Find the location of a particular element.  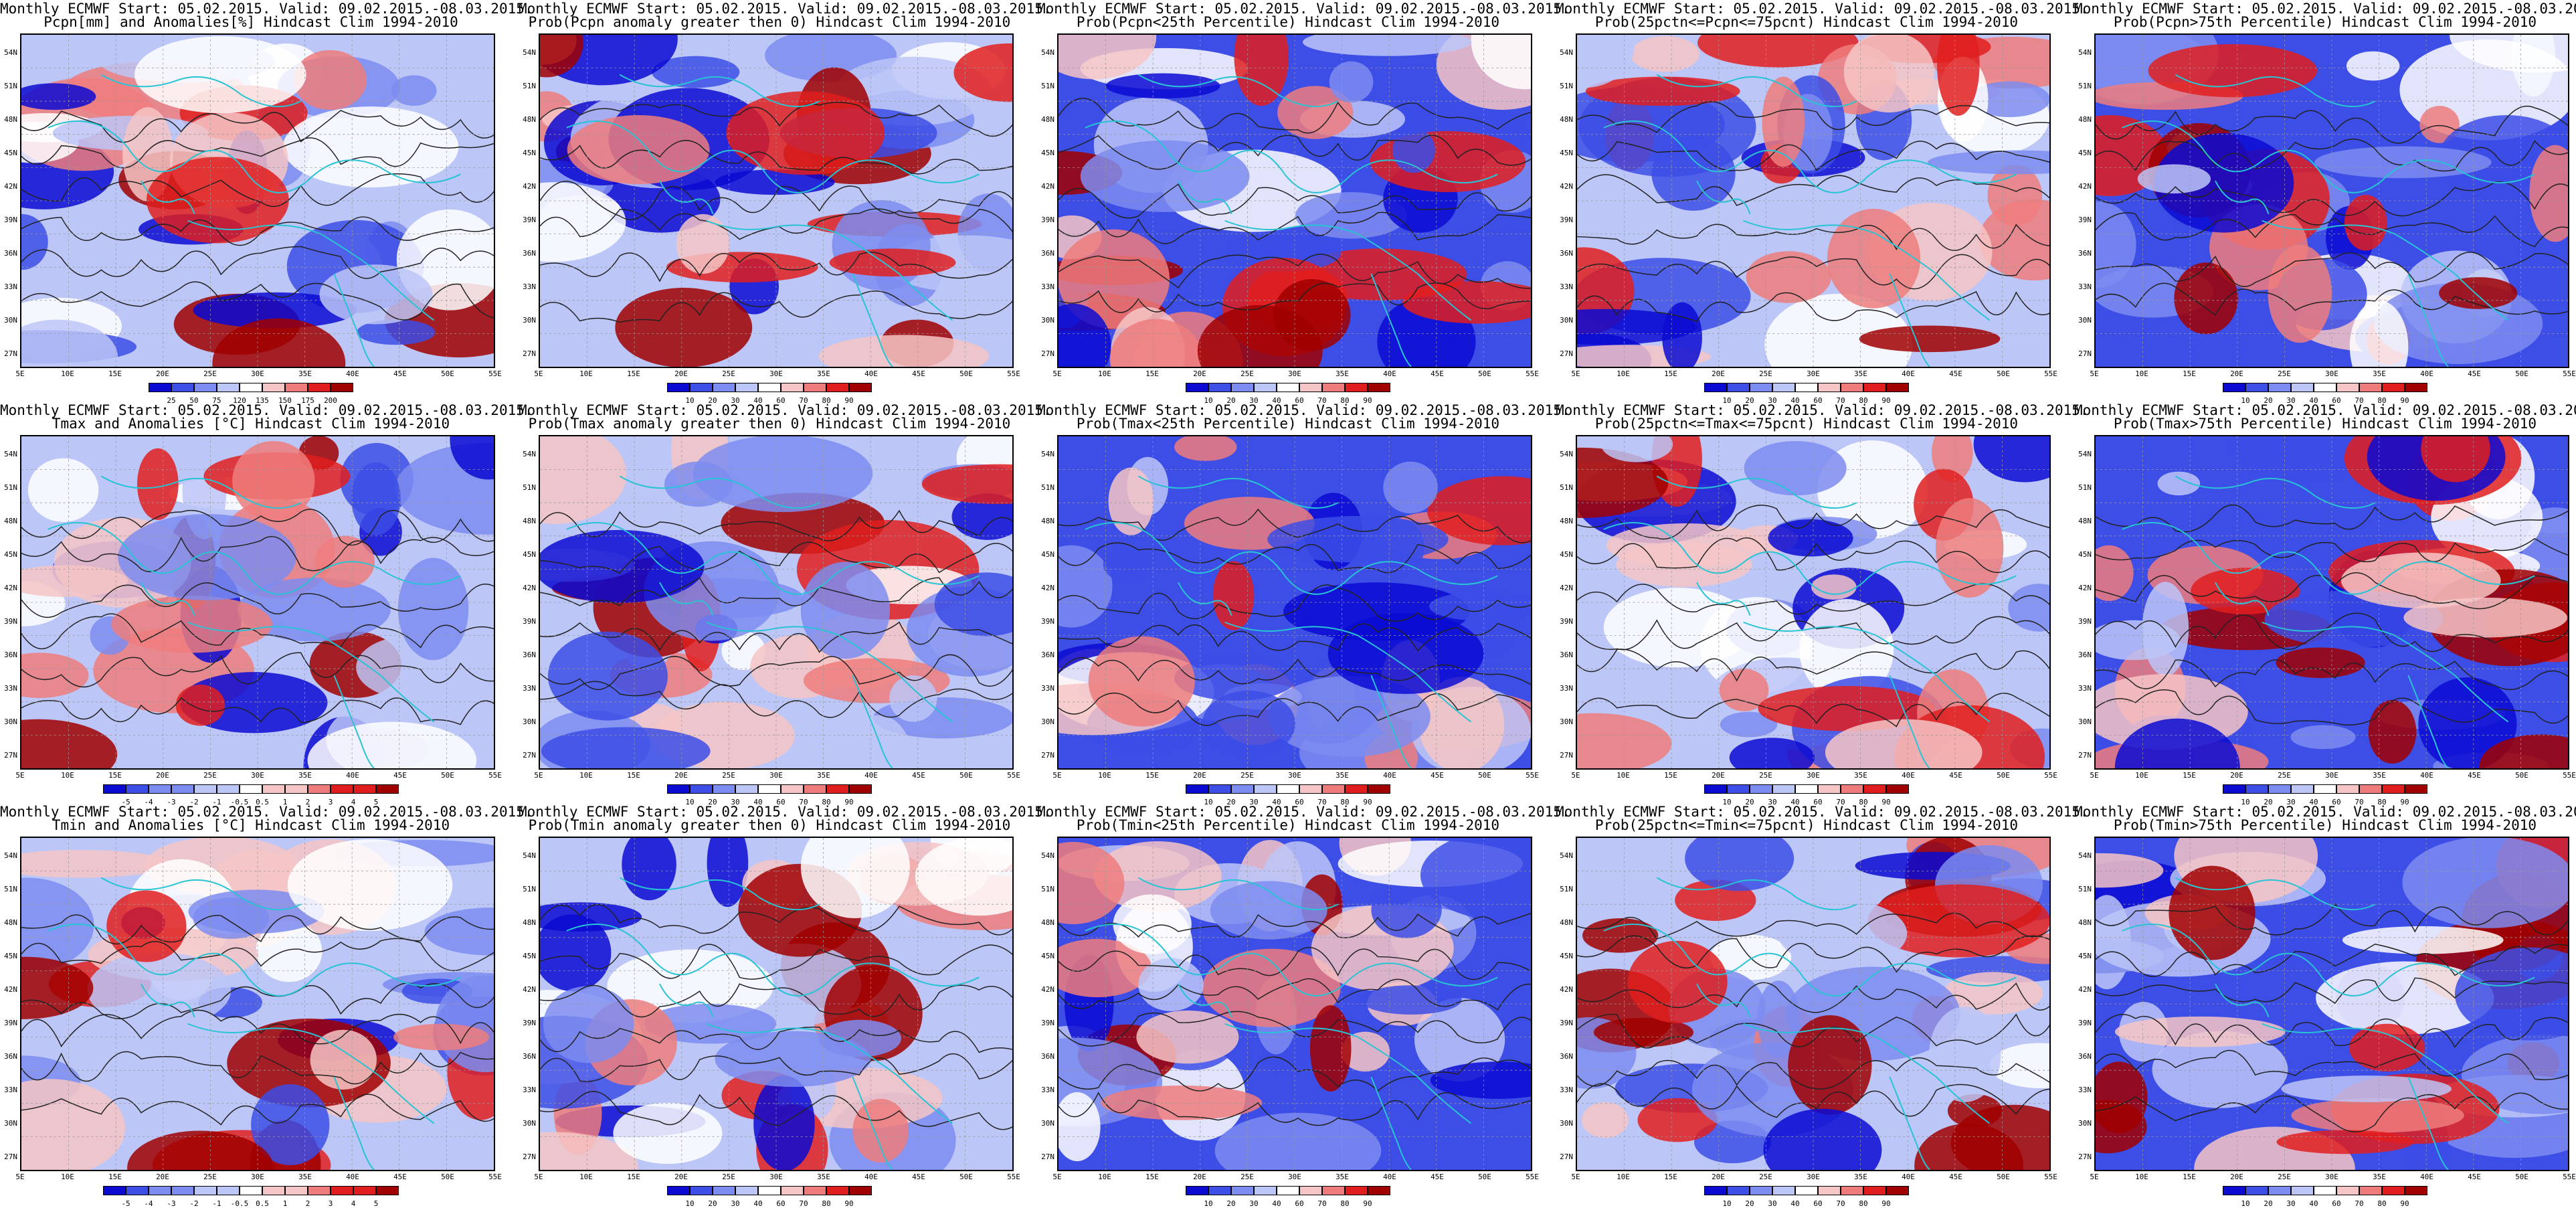

lat-label: 30N is located at coordinates (1047, 721).